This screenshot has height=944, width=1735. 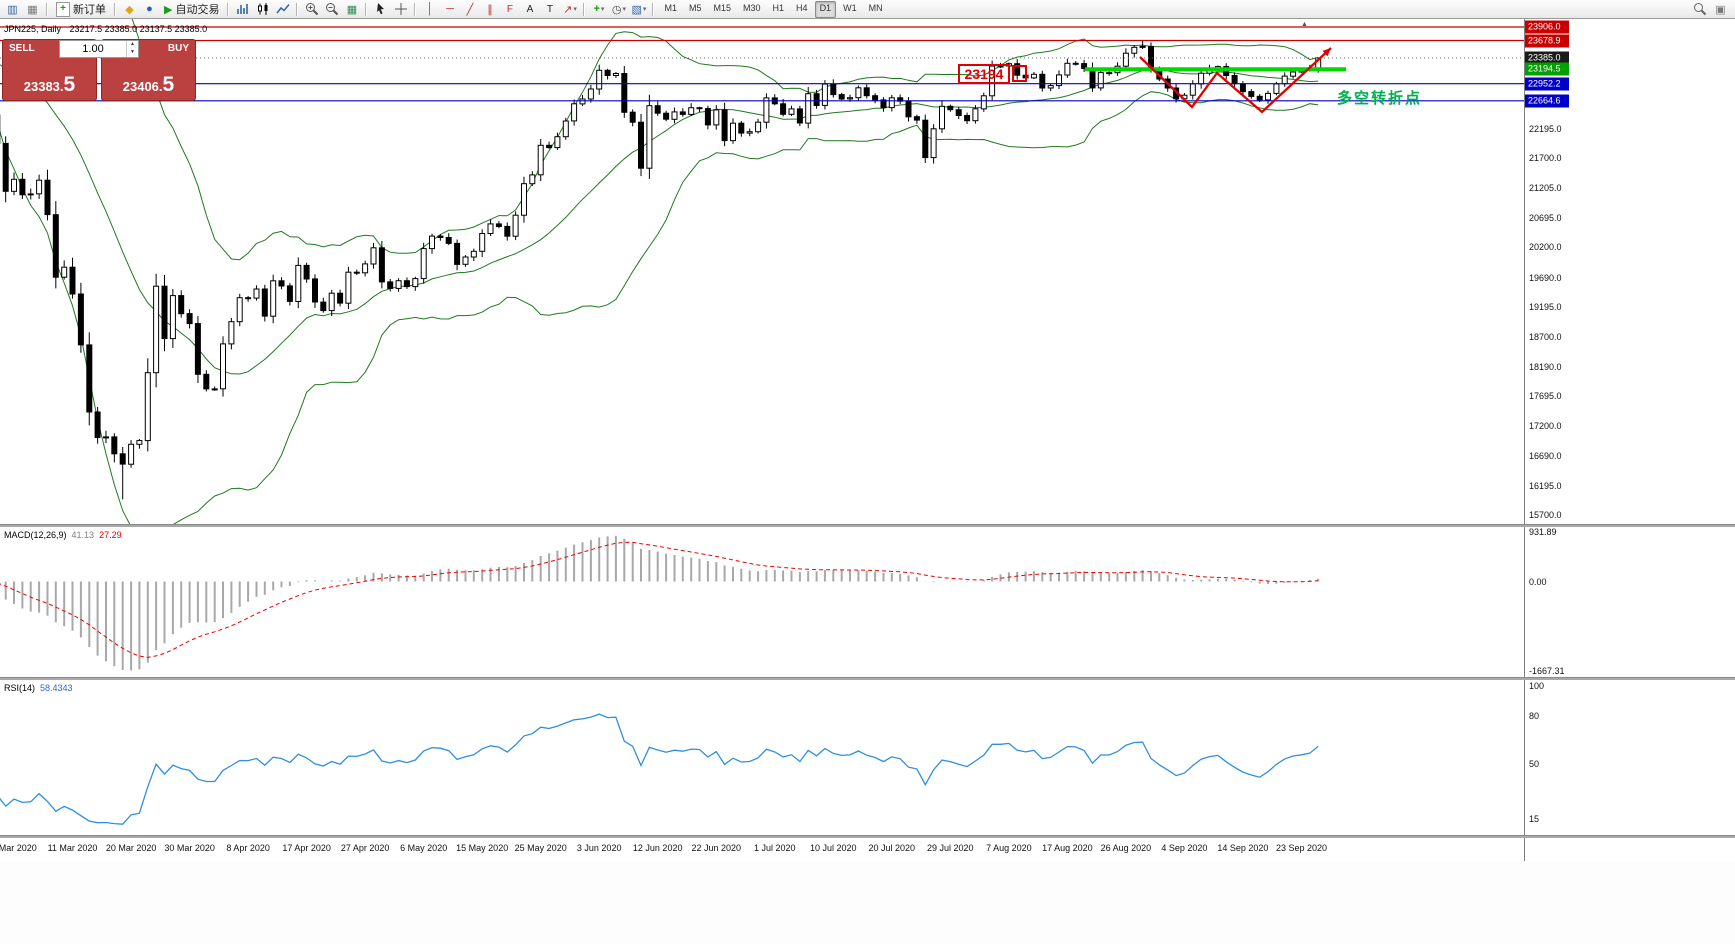 I want to click on grid-button: ▦, so click(x=351, y=9).